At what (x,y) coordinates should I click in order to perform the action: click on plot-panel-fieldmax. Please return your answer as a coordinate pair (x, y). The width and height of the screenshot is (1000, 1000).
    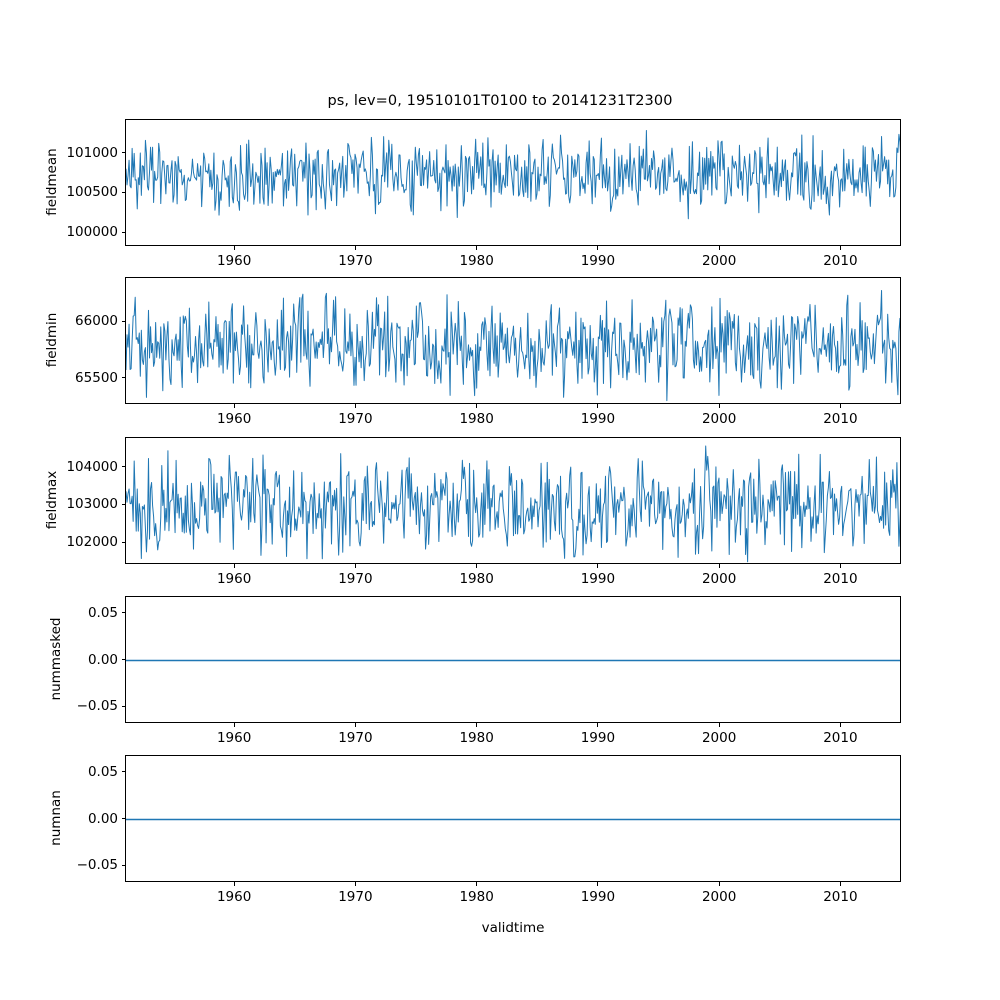
    Looking at the image, I should click on (513, 500).